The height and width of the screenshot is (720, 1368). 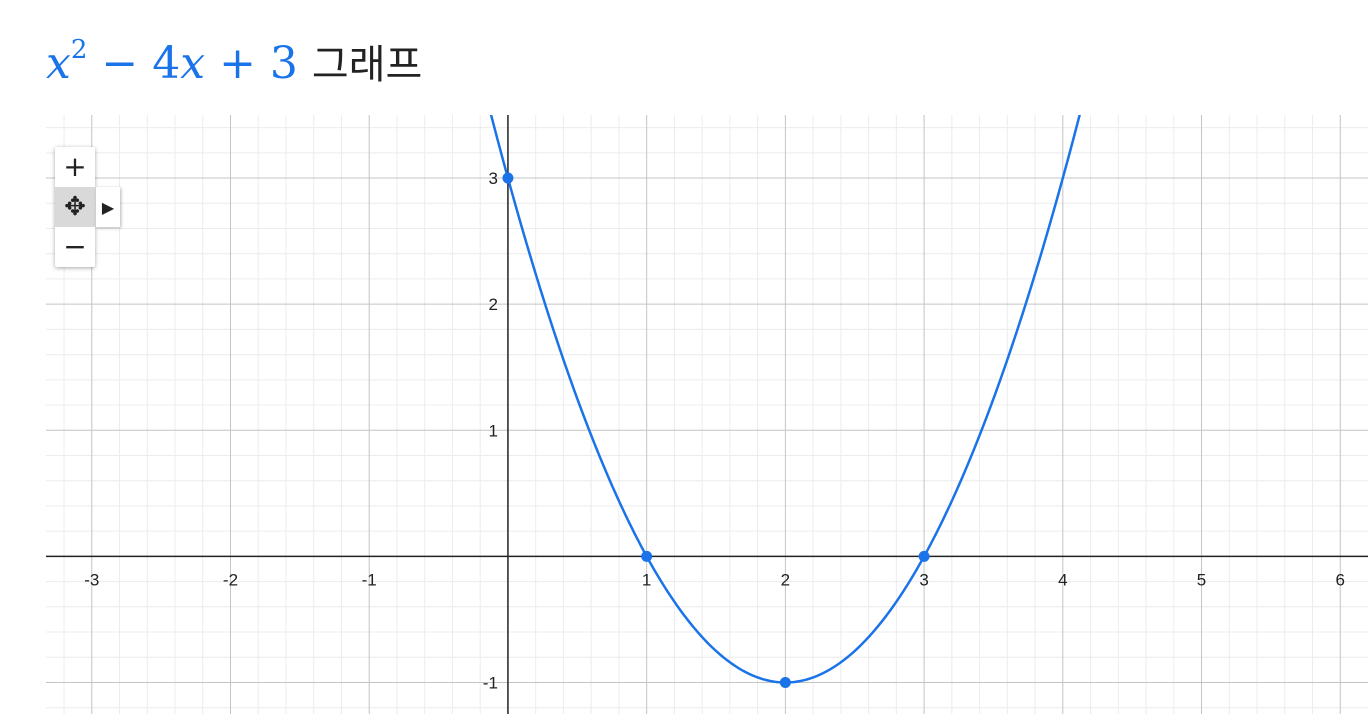 I want to click on zoom-out-button: −, so click(x=75, y=246).